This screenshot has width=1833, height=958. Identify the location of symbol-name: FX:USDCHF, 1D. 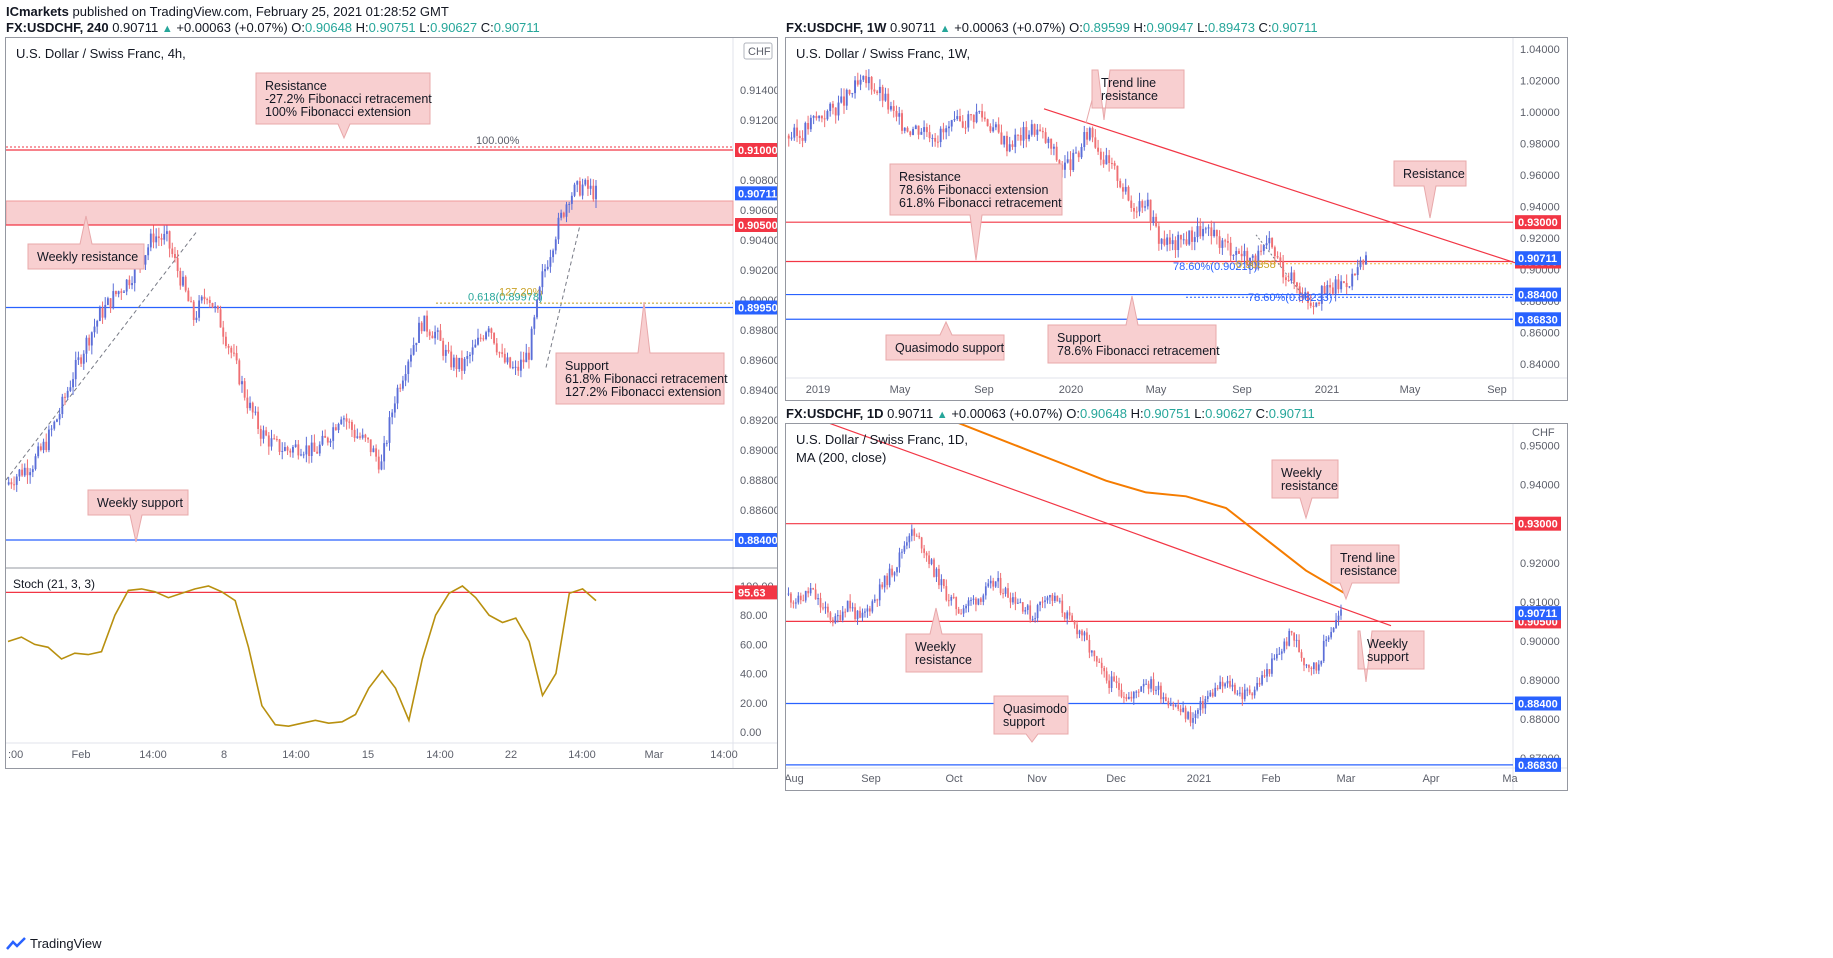
(835, 413).